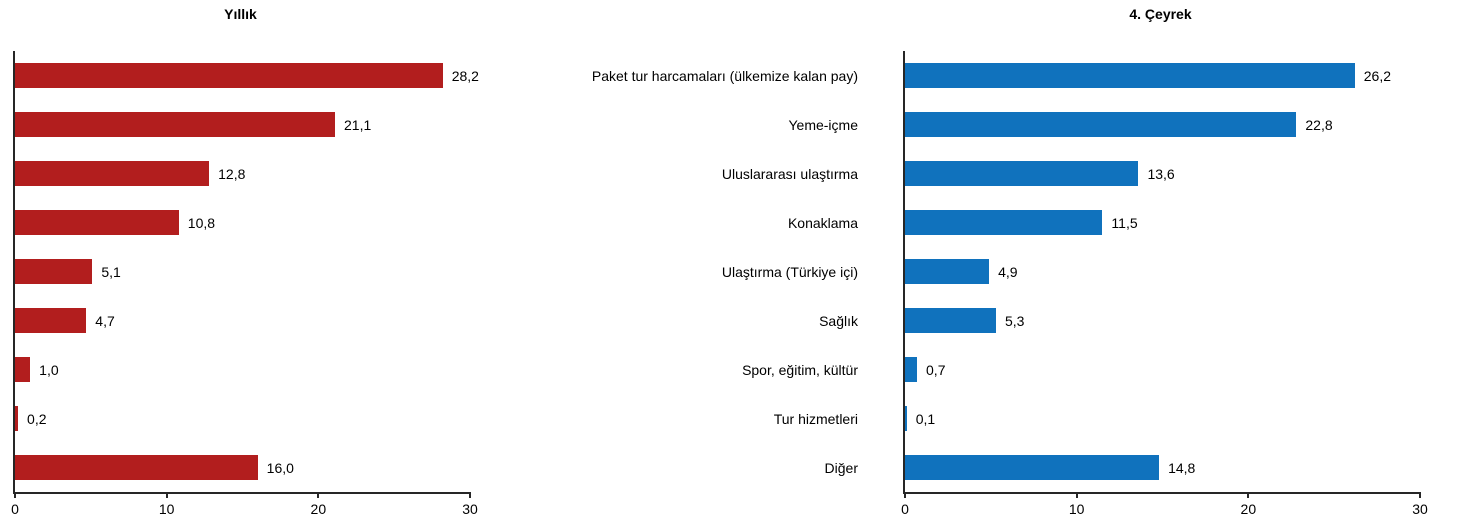  What do you see at coordinates (668, 124) in the screenshot?
I see `category-row: Yeme-içme` at bounding box center [668, 124].